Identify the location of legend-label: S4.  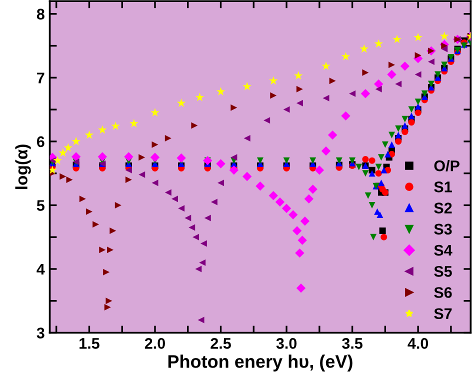
(443, 250).